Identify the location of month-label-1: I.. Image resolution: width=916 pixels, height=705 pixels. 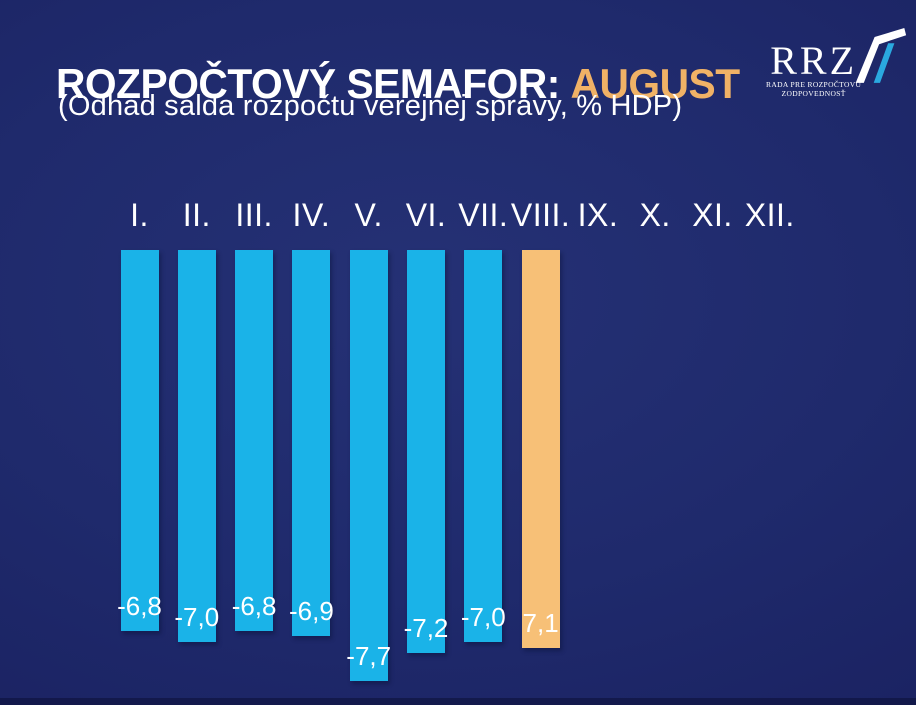
(139, 215).